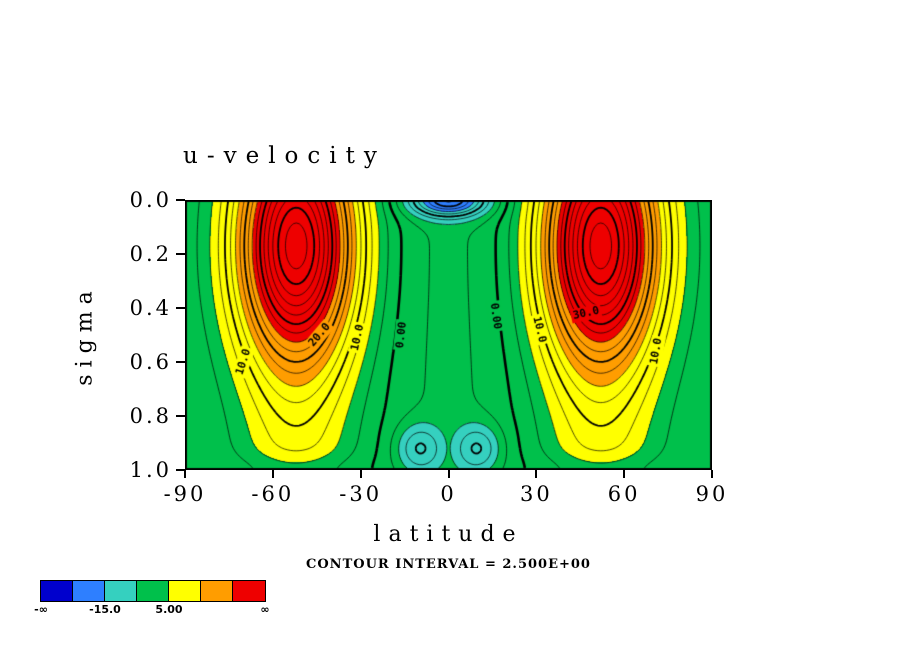  Describe the element at coordinates (105, 609) in the screenshot. I see `colorbar-label: -15.0` at that location.